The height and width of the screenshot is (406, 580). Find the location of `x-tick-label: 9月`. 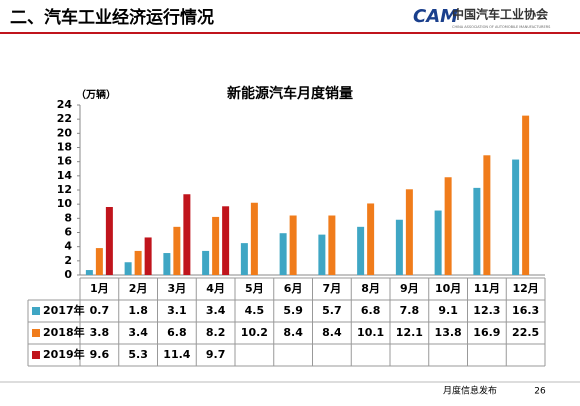

x-tick-label: 9月 is located at coordinates (409, 288).